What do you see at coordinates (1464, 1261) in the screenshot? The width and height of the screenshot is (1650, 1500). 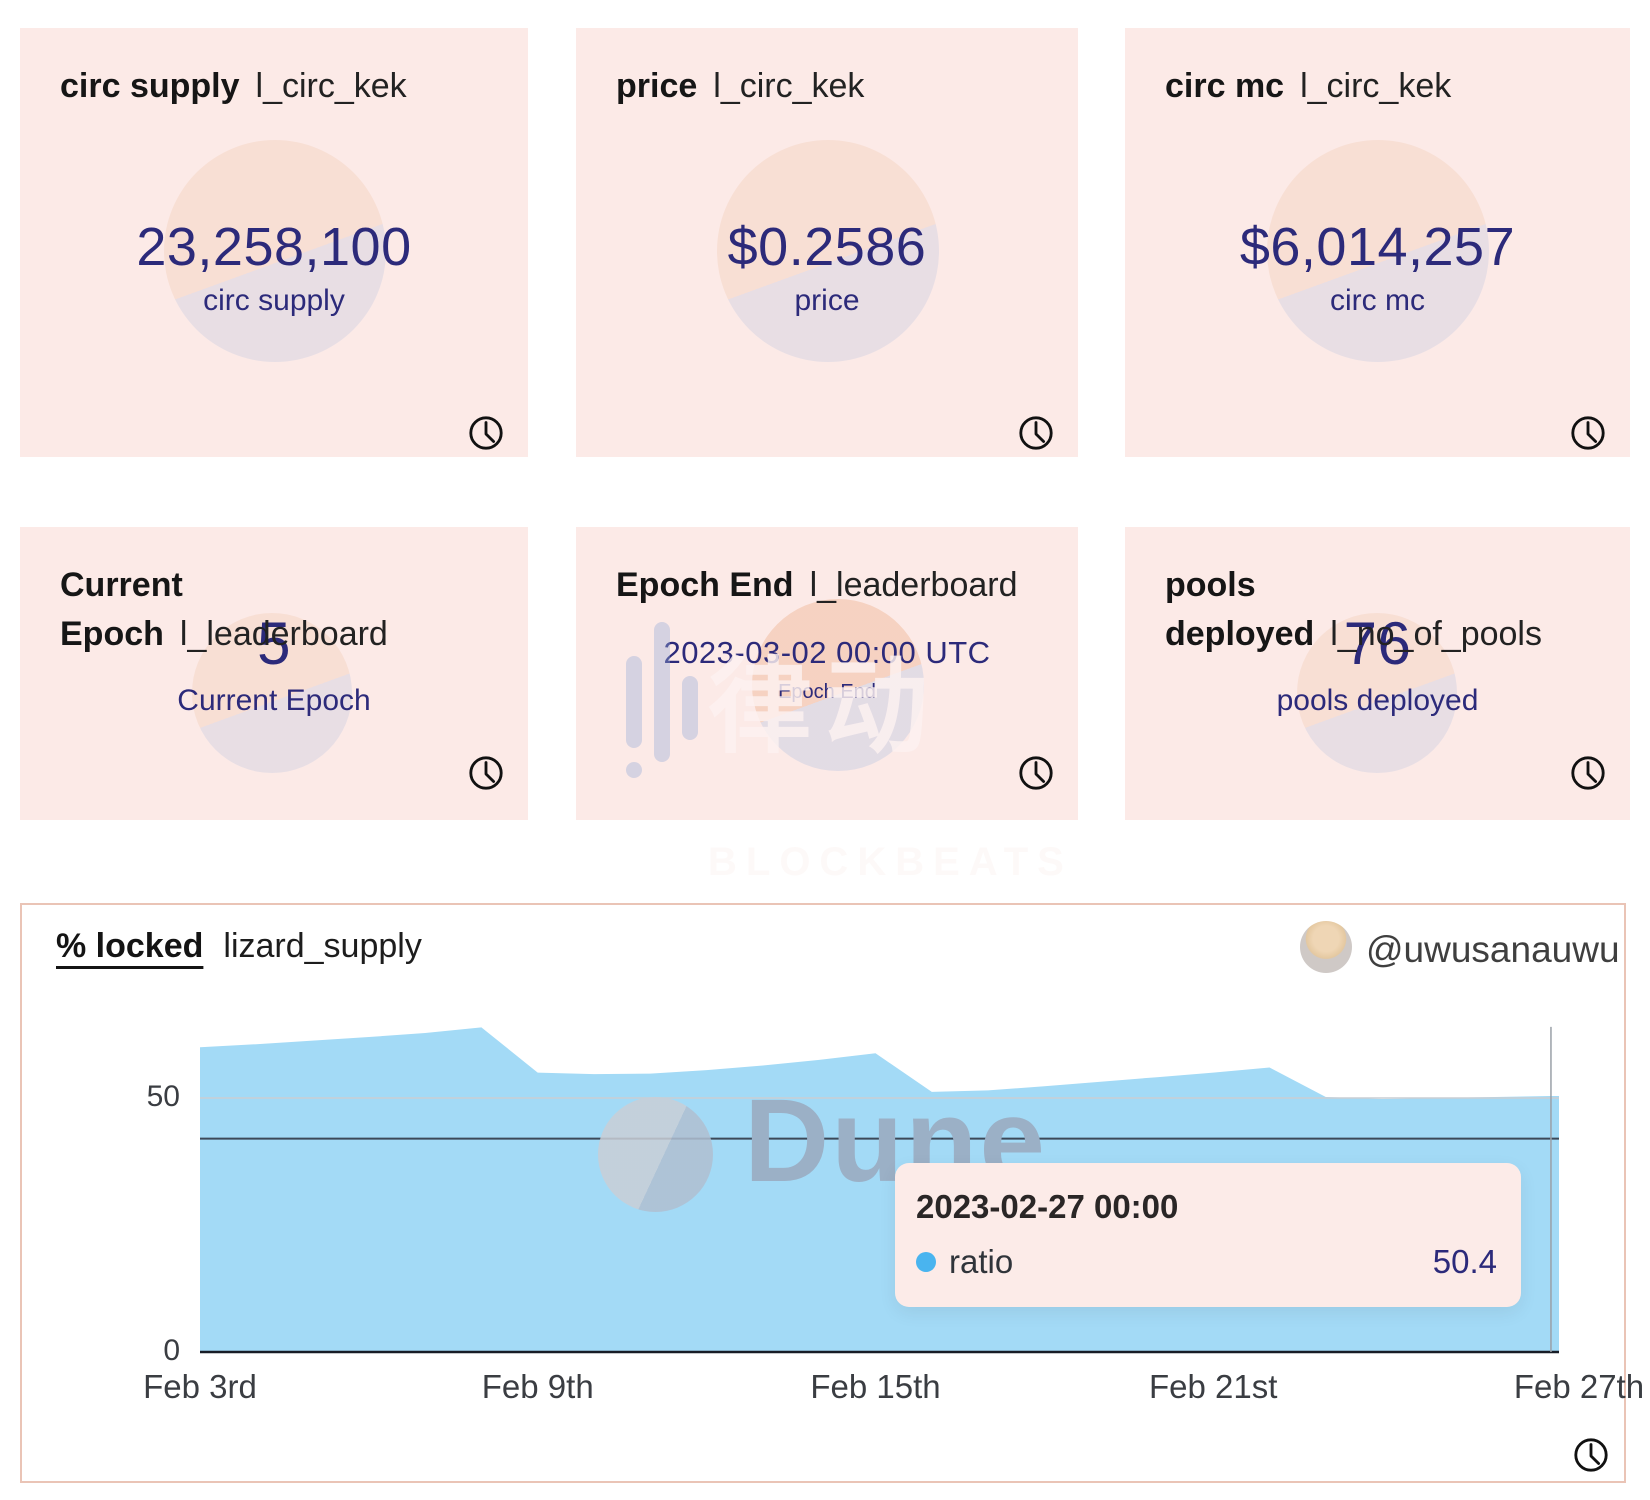 I see `tooltip-value: 50.4` at bounding box center [1464, 1261].